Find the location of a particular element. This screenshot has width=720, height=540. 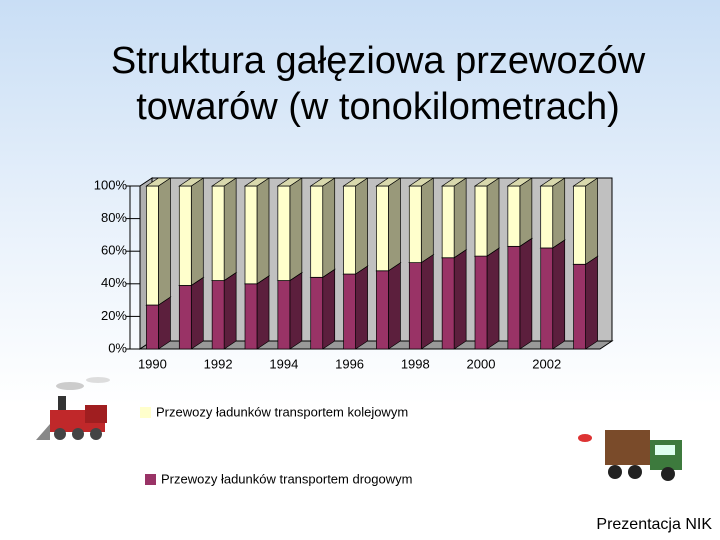

x-tick-label: 1990 is located at coordinates (152, 363).